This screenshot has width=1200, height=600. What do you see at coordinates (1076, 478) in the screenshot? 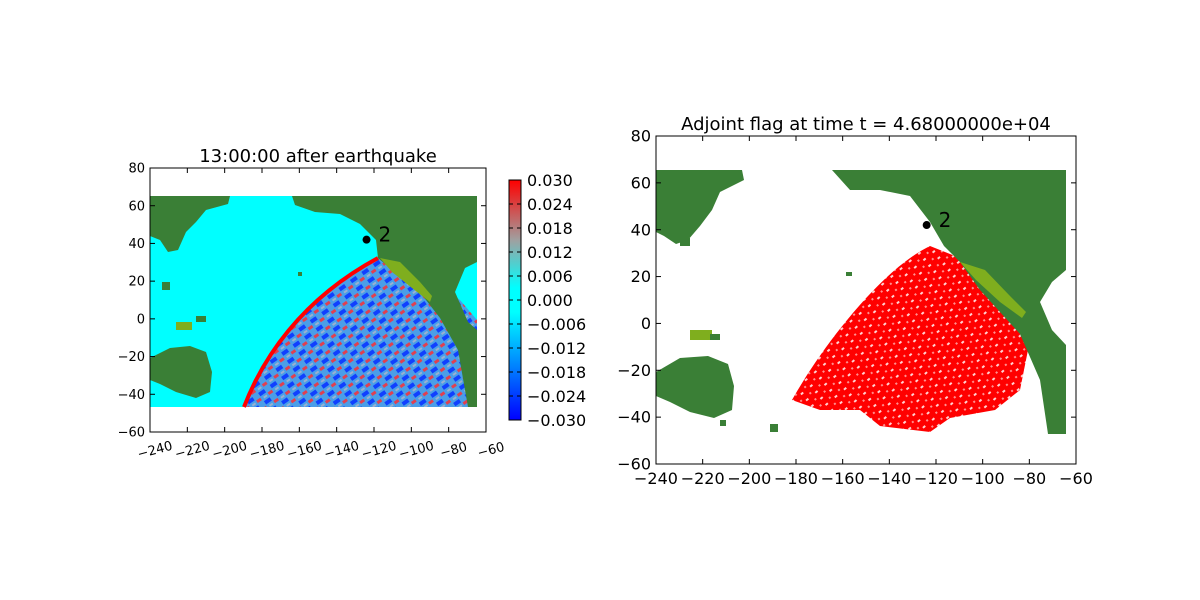
I see `right-x-tick-label: −60` at bounding box center [1076, 478].